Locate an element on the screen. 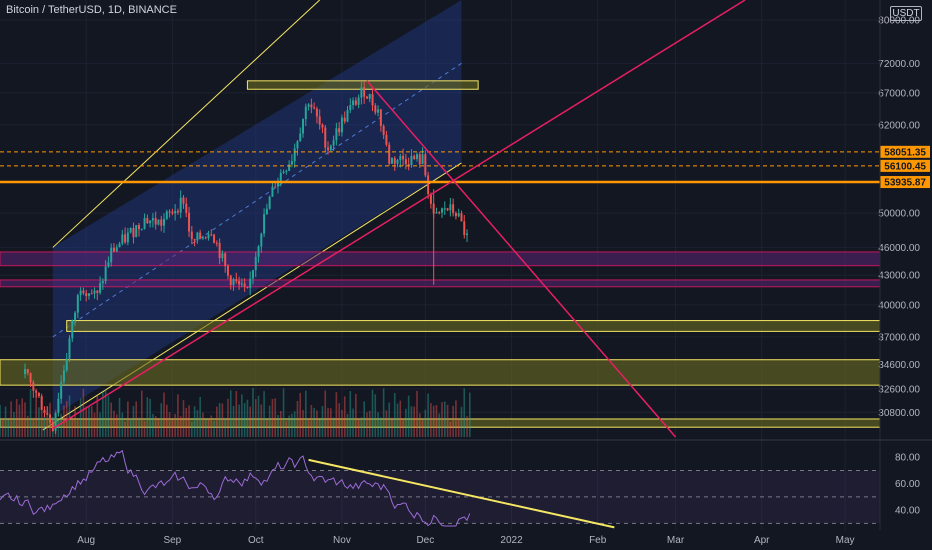 The height and width of the screenshot is (550, 932). rsi-trendline is located at coordinates (461, 493).